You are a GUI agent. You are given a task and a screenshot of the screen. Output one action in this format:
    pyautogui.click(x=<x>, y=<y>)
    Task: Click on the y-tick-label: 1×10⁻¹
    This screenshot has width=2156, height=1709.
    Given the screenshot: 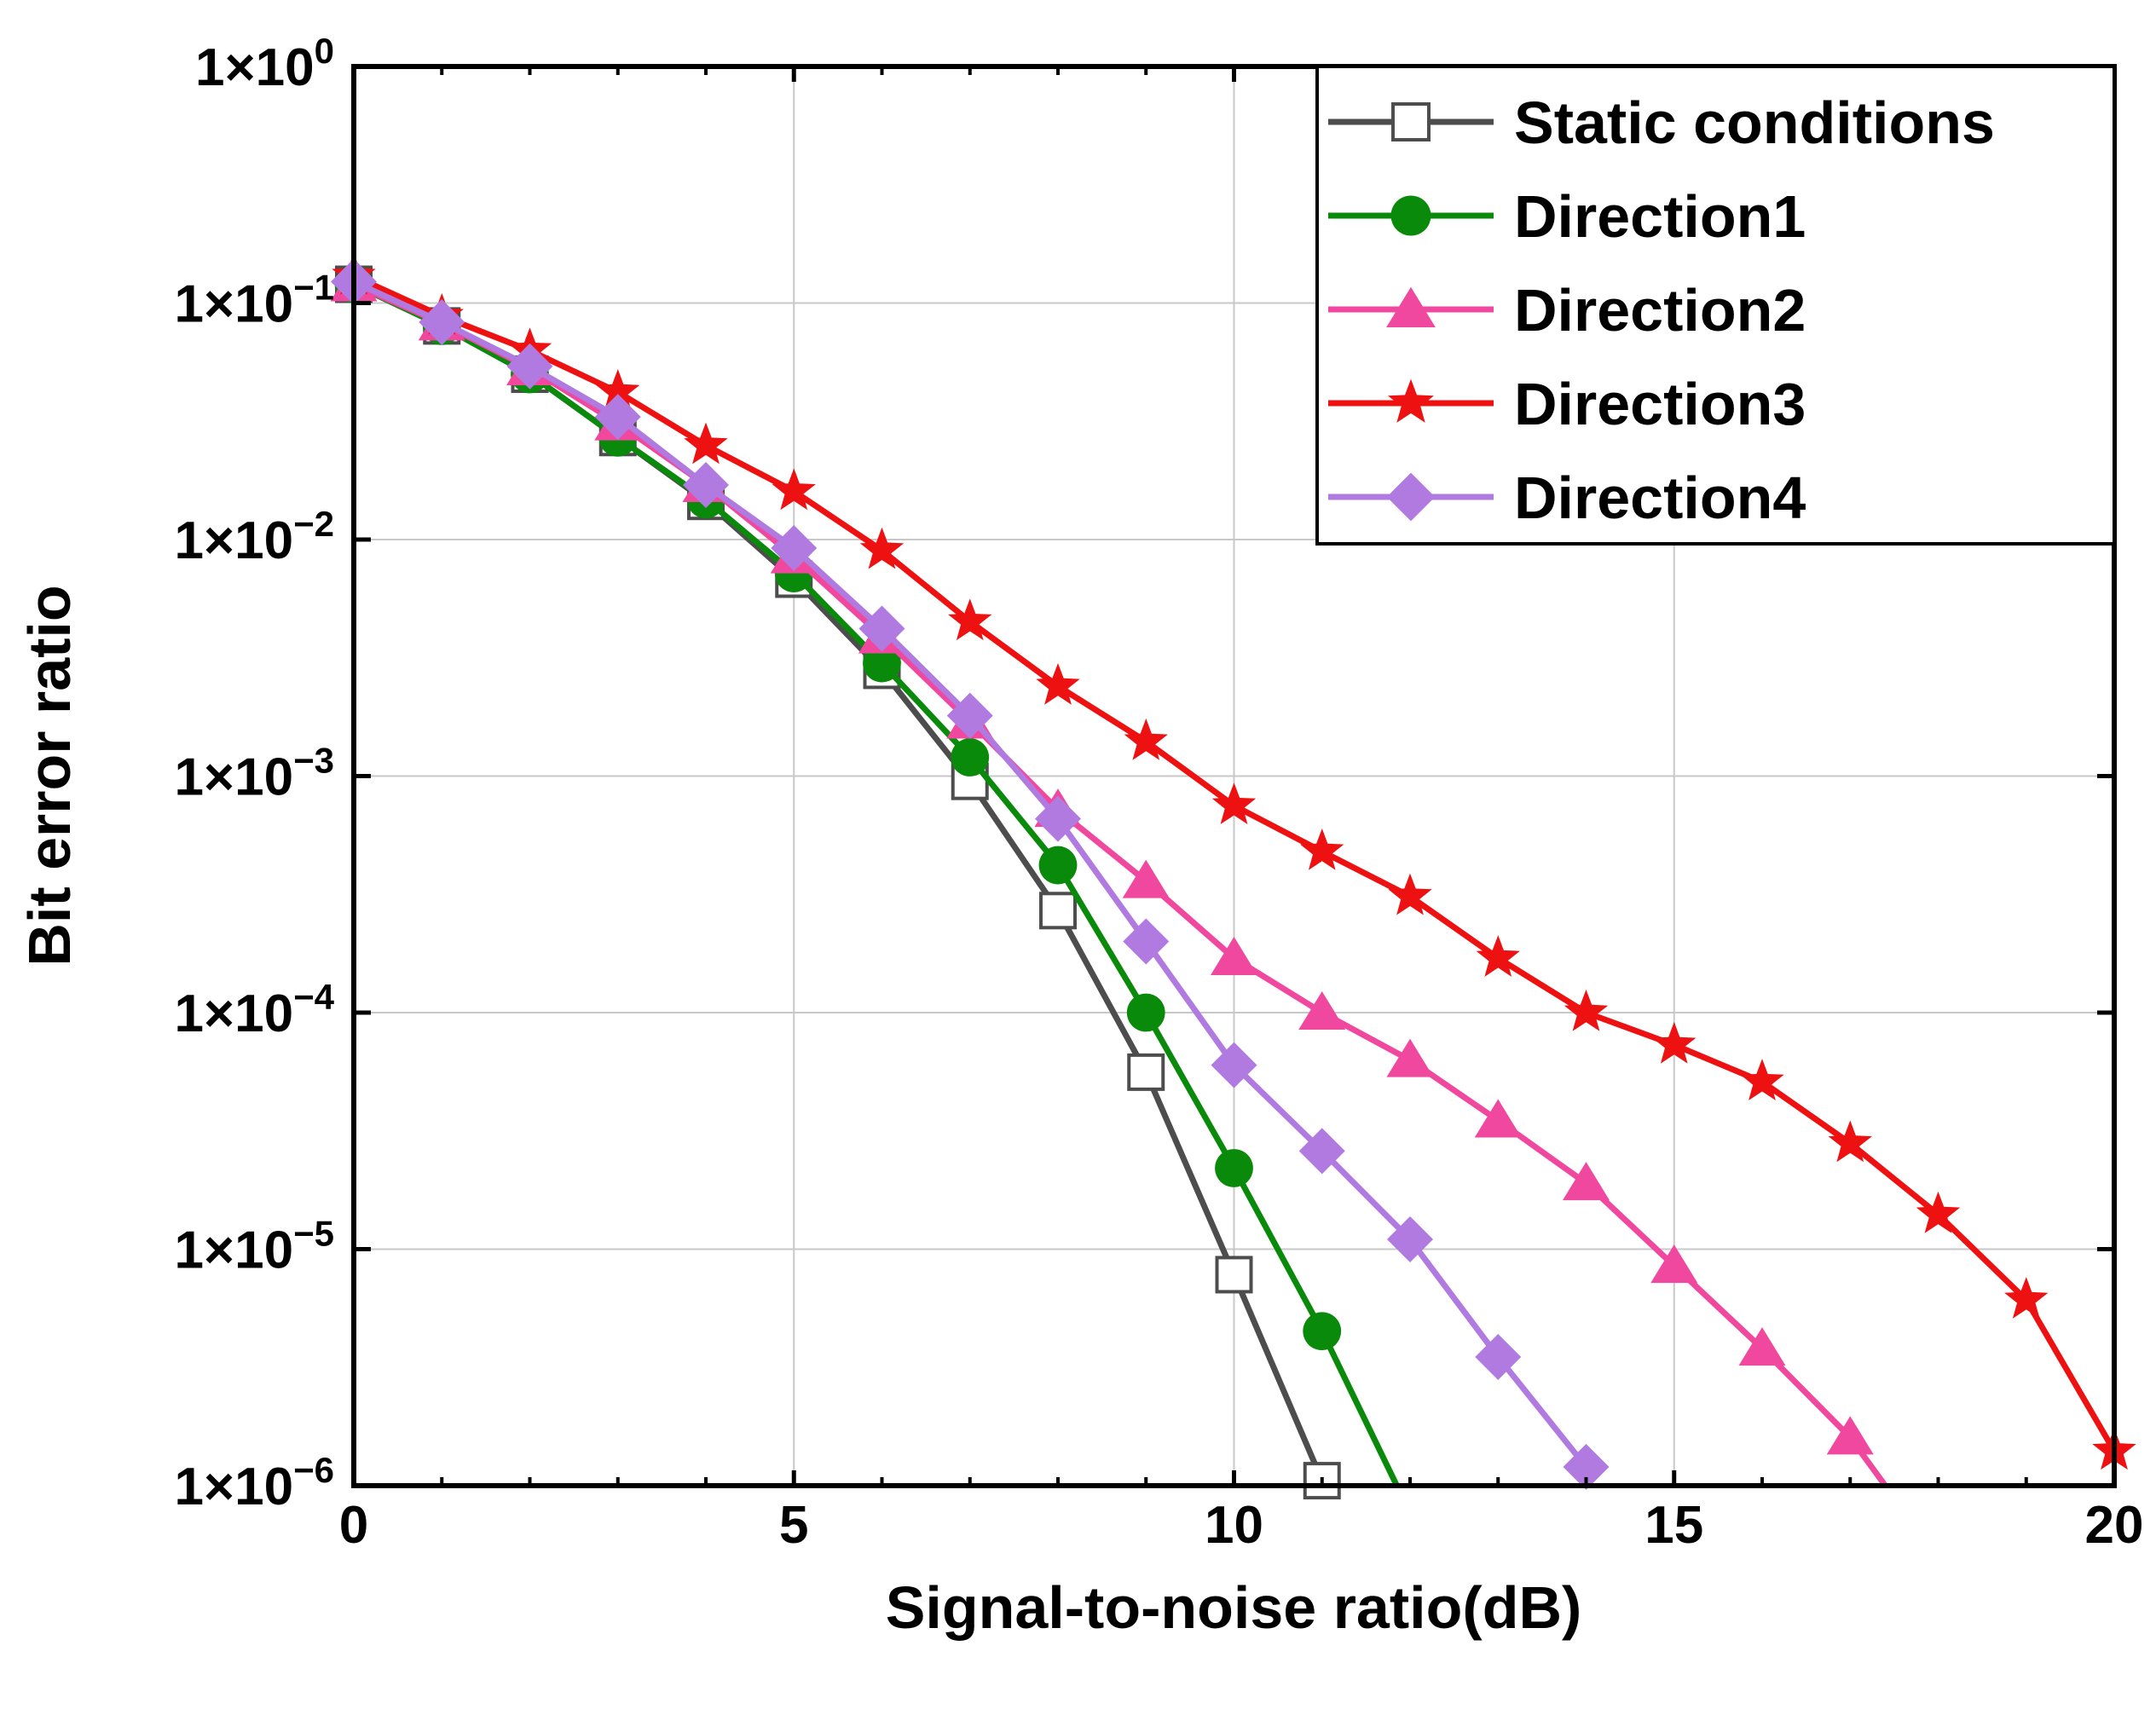 What is the action you would take?
    pyautogui.click(x=254, y=301)
    